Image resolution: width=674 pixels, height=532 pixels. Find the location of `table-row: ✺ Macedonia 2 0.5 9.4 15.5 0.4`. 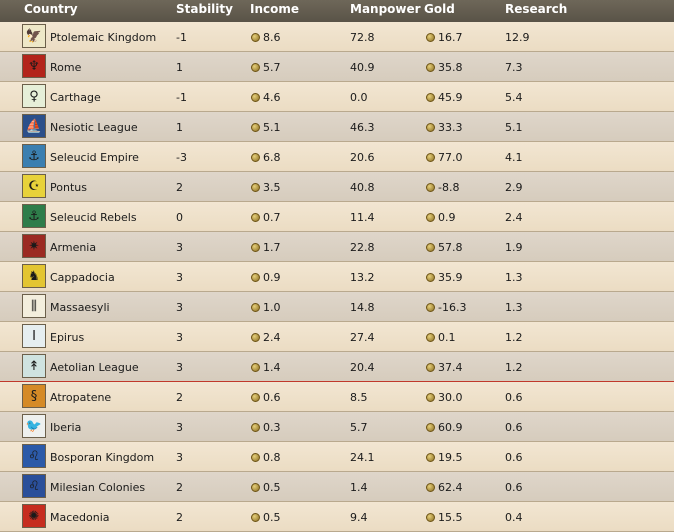

table-row: ✺ Macedonia 2 0.5 9.4 15.5 0.4 is located at coordinates (337, 517).